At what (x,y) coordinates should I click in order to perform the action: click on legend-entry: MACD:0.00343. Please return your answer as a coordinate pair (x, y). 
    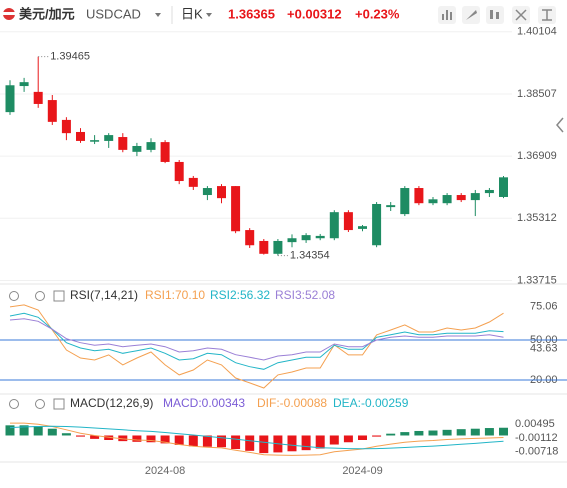
    Looking at the image, I should click on (204, 403).